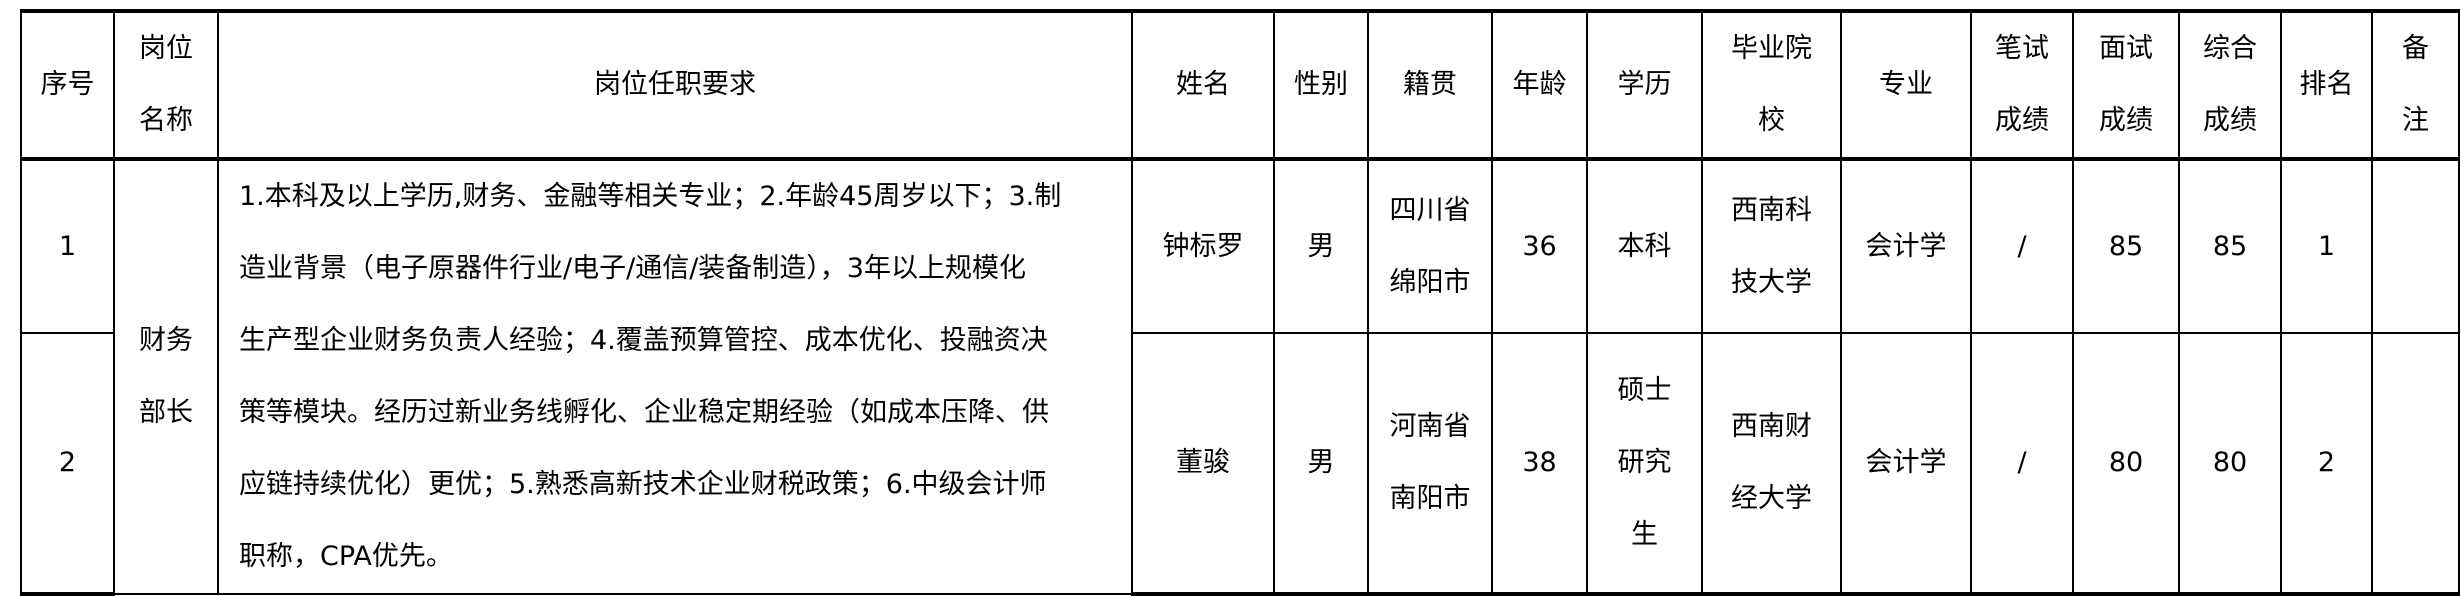 The width and height of the screenshot is (2461, 596). I want to click on school-line: 技大学, so click(1771, 282).